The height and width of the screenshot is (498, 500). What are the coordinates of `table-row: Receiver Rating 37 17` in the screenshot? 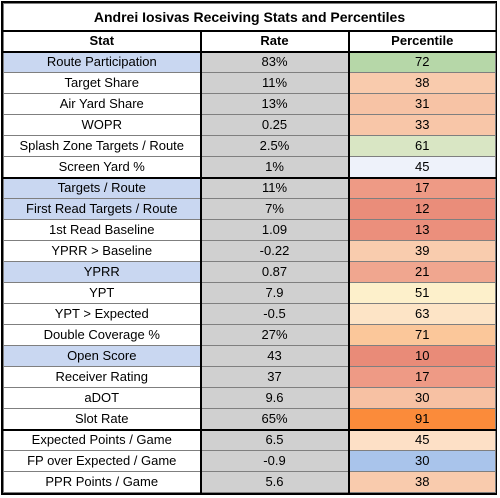 It's located at (249, 377).